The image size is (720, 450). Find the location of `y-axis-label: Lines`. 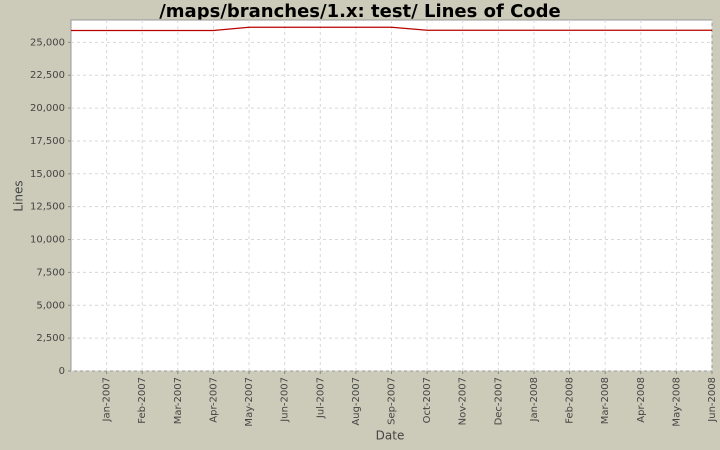

y-axis-label: Lines is located at coordinates (19, 195).